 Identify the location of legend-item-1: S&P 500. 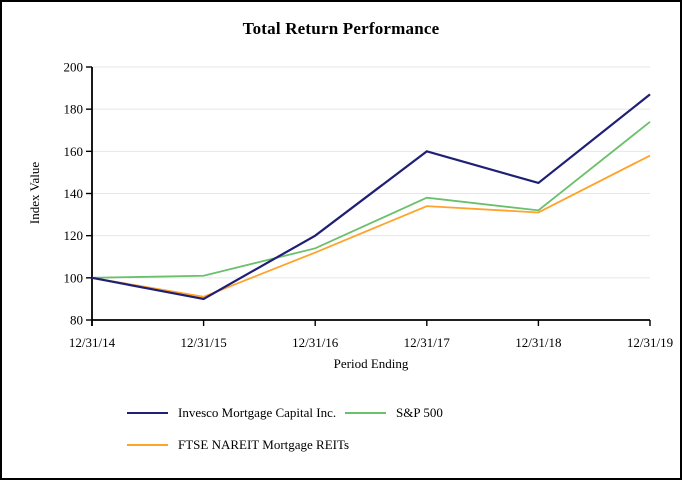
(394, 413).